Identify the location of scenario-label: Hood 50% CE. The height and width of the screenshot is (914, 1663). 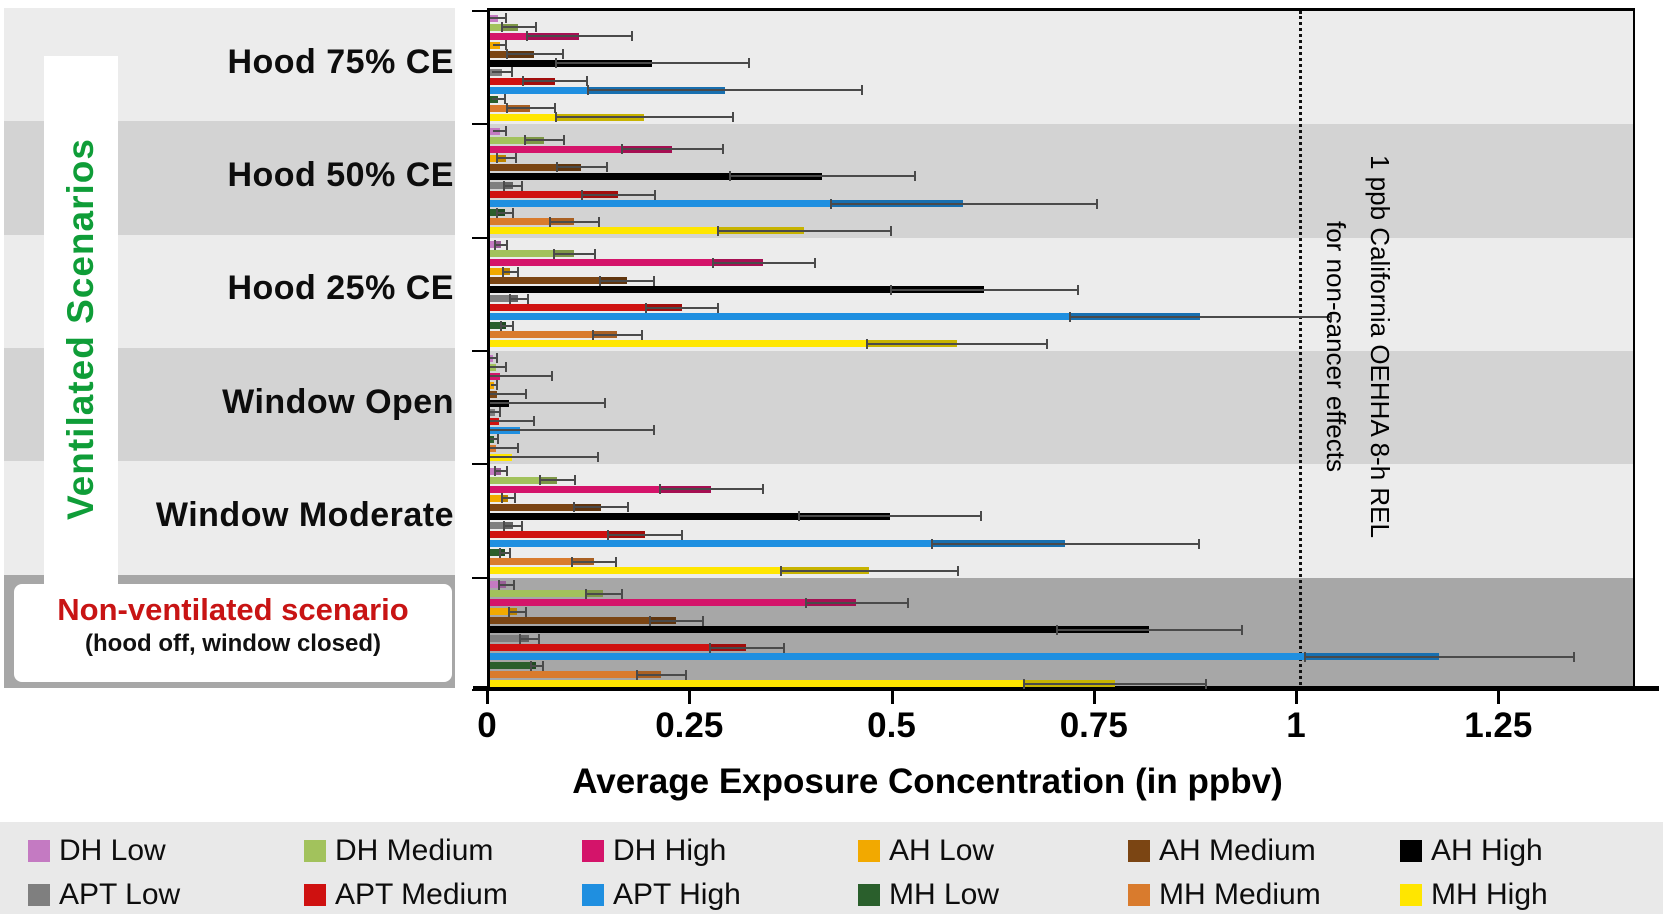
(340, 175).